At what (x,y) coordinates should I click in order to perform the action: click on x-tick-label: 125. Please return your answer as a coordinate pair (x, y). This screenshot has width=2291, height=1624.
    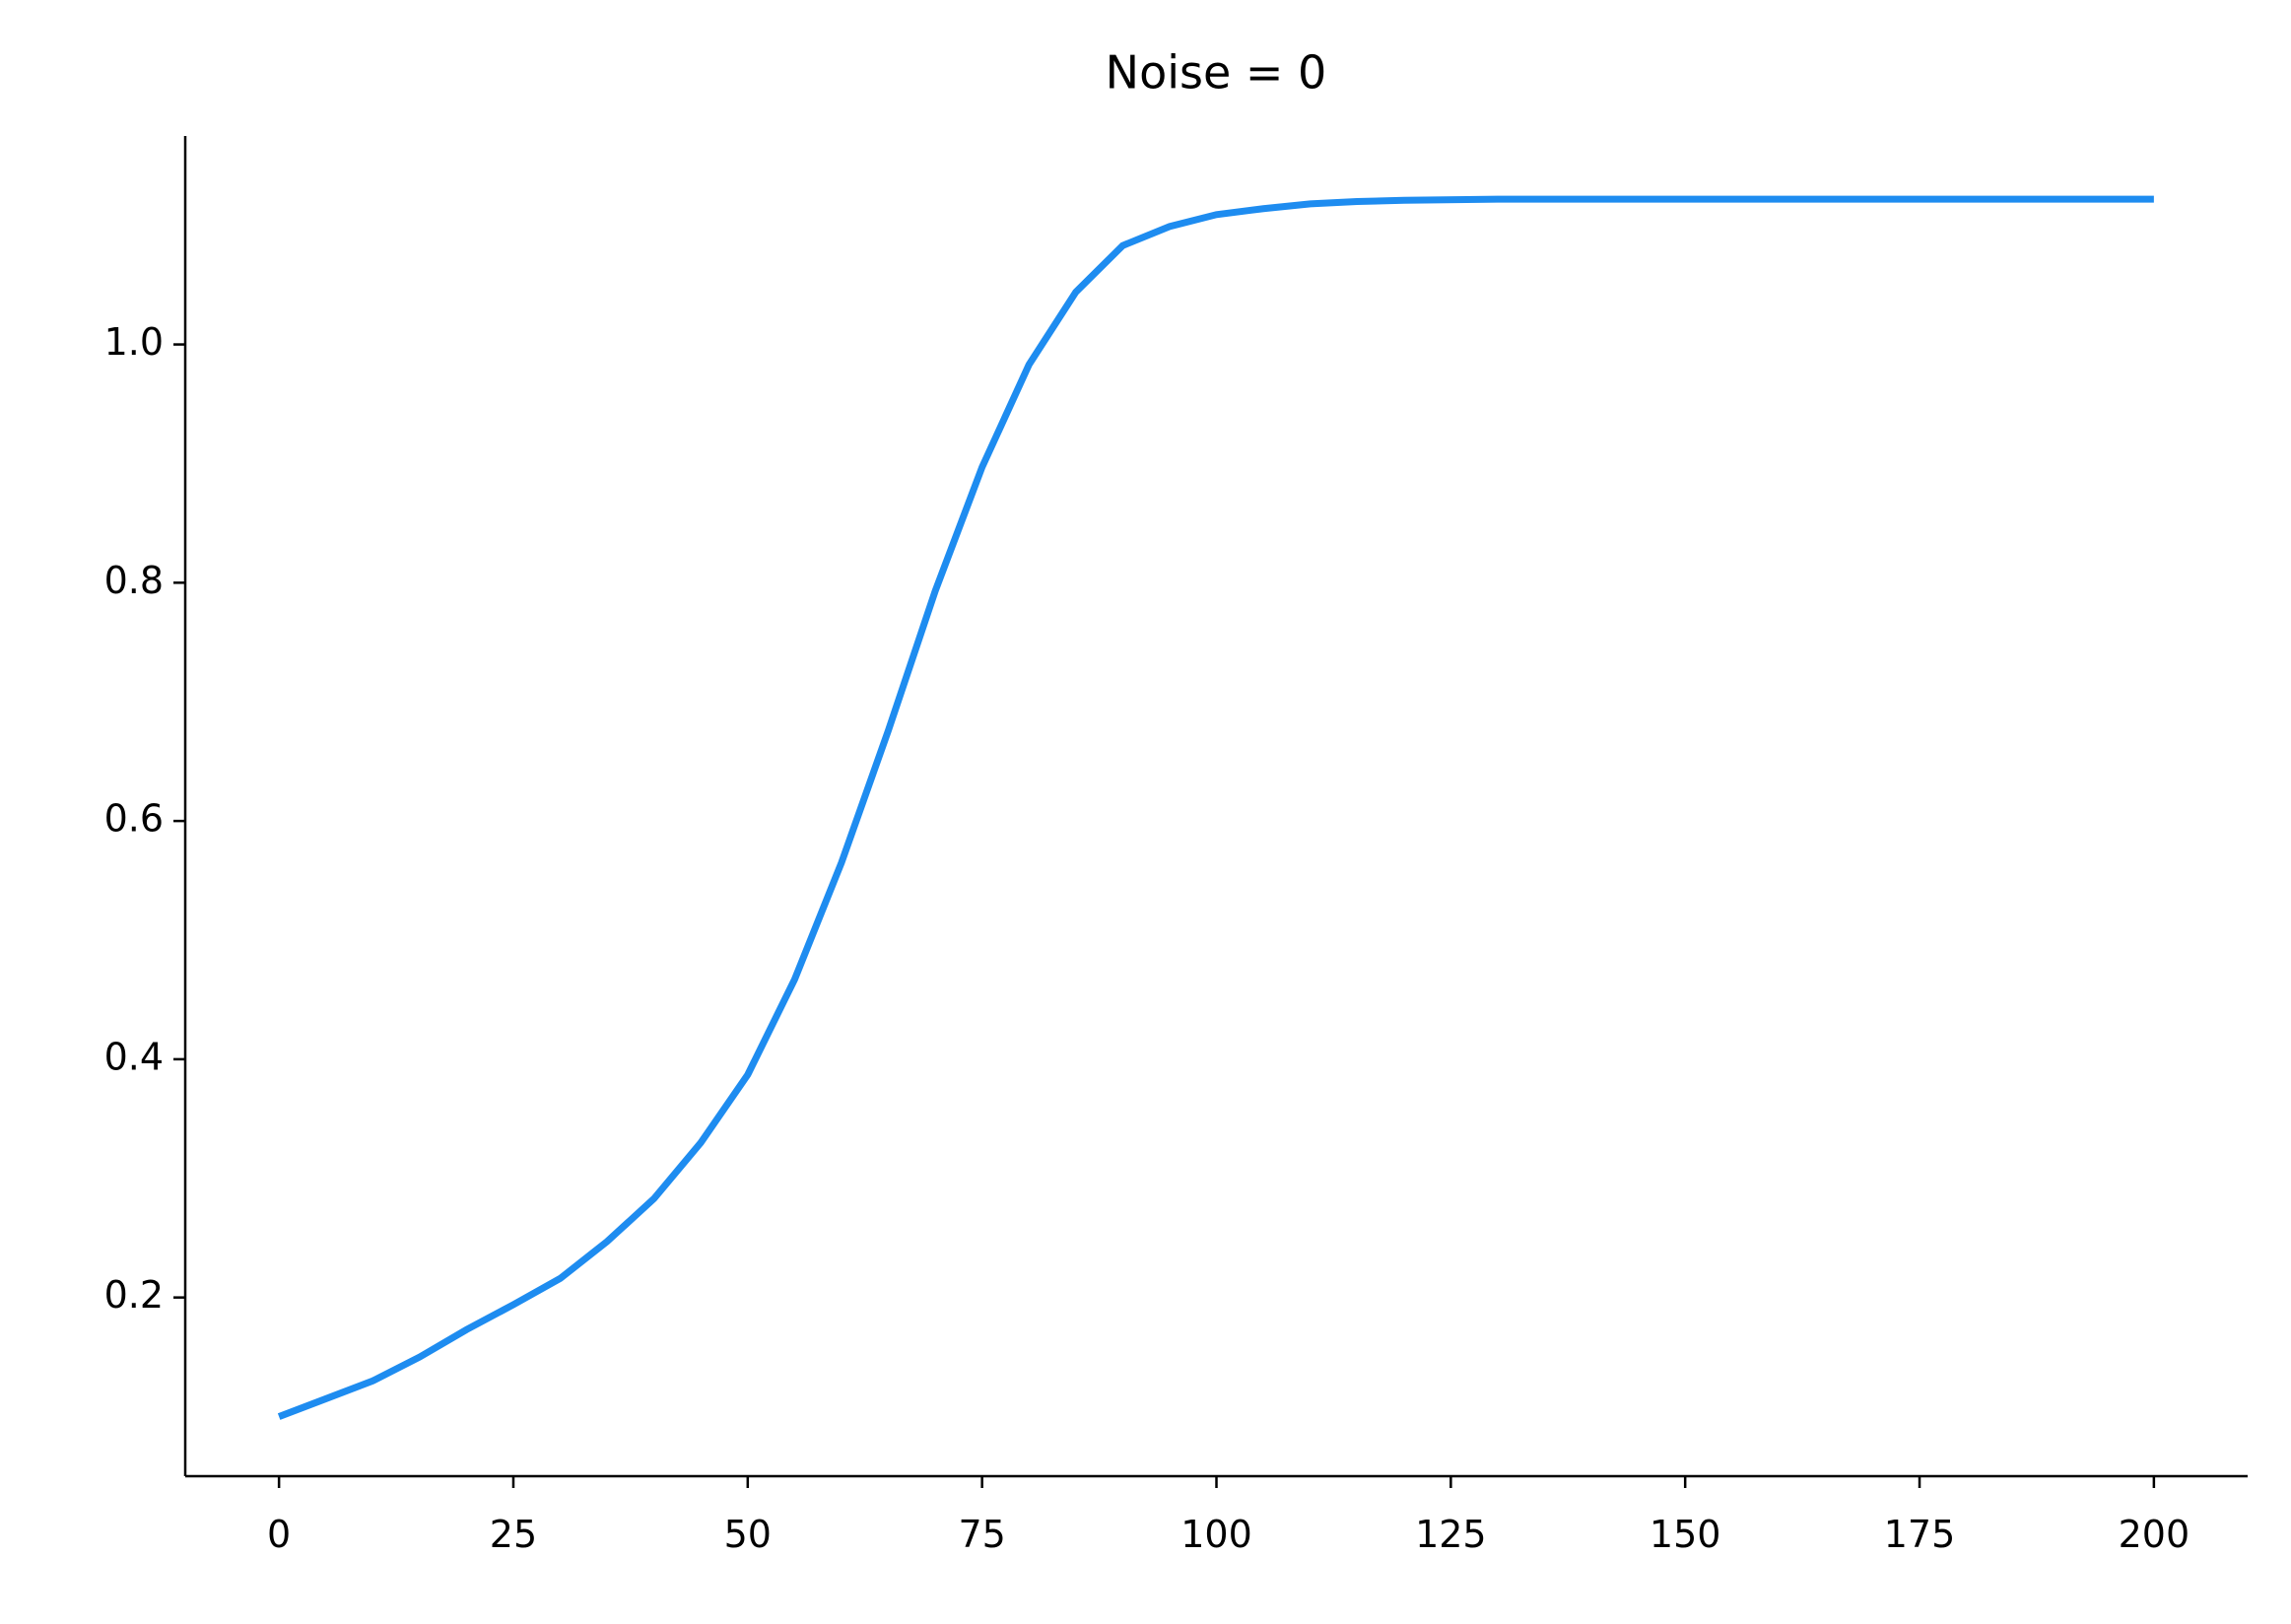
    Looking at the image, I should click on (1451, 1535).